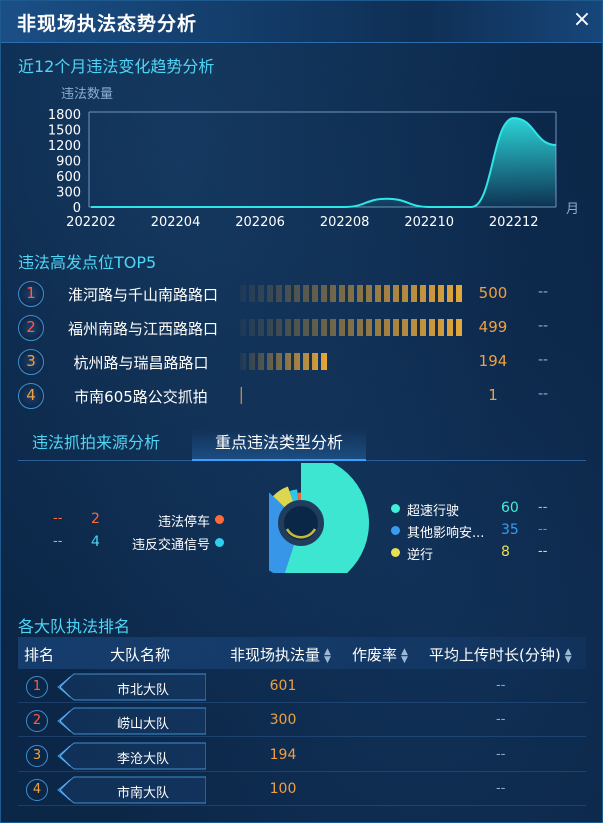  Describe the element at coordinates (279, 445) in the screenshot. I see `tab-type-analysis: 重点违法类型分析` at that location.